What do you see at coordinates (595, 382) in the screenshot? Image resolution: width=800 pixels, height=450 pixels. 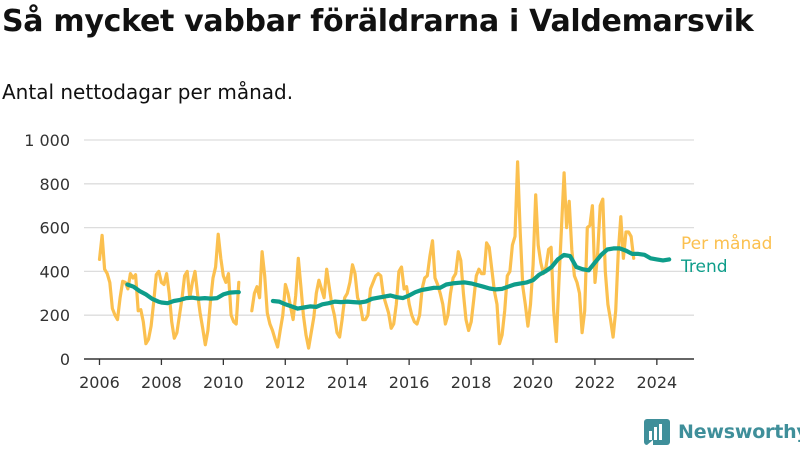 I see `x-tick-label: 2022` at bounding box center [595, 382].